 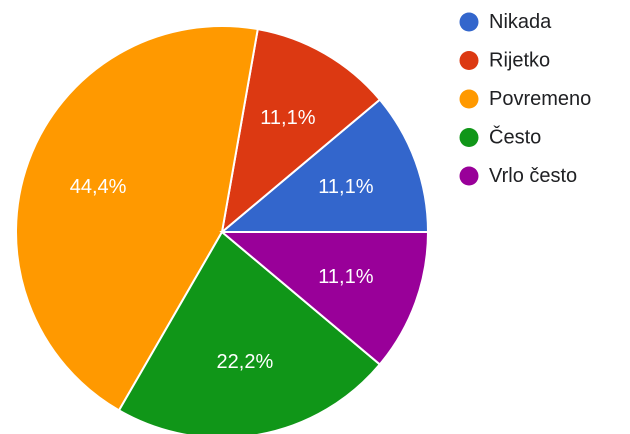 What do you see at coordinates (324, 165) in the screenshot?
I see `pie-slice-nikada` at bounding box center [324, 165].